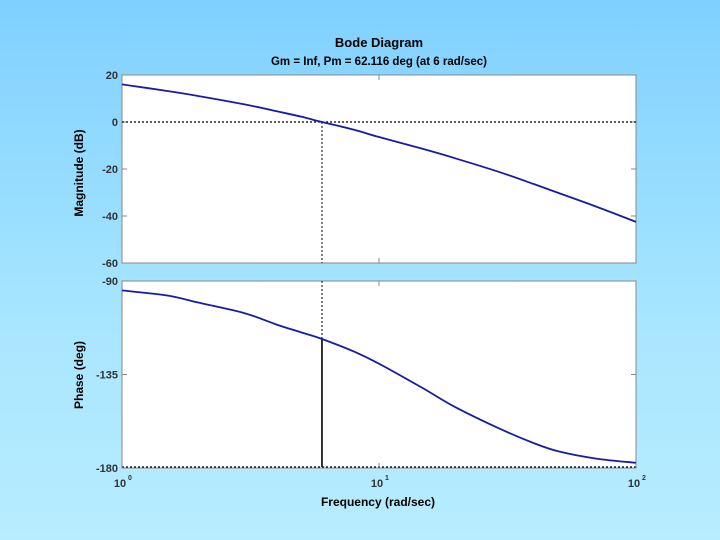  Describe the element at coordinates (79, 172) in the screenshot. I see `magnitude-y-axis-label: Magnitude (dB)` at that location.